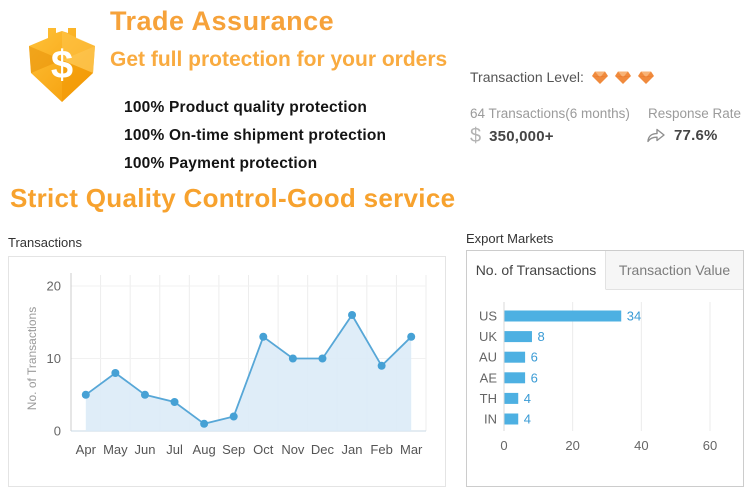 Image resolution: width=750 pixels, height=494 pixels. I want to click on response-rate-label: Response Rate, so click(695, 113).